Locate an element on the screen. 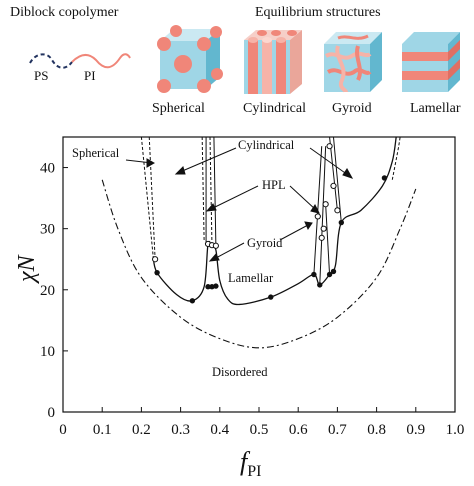 The width and height of the screenshot is (474, 486). arrow-hpl-right is located at coordinates (303, 198).